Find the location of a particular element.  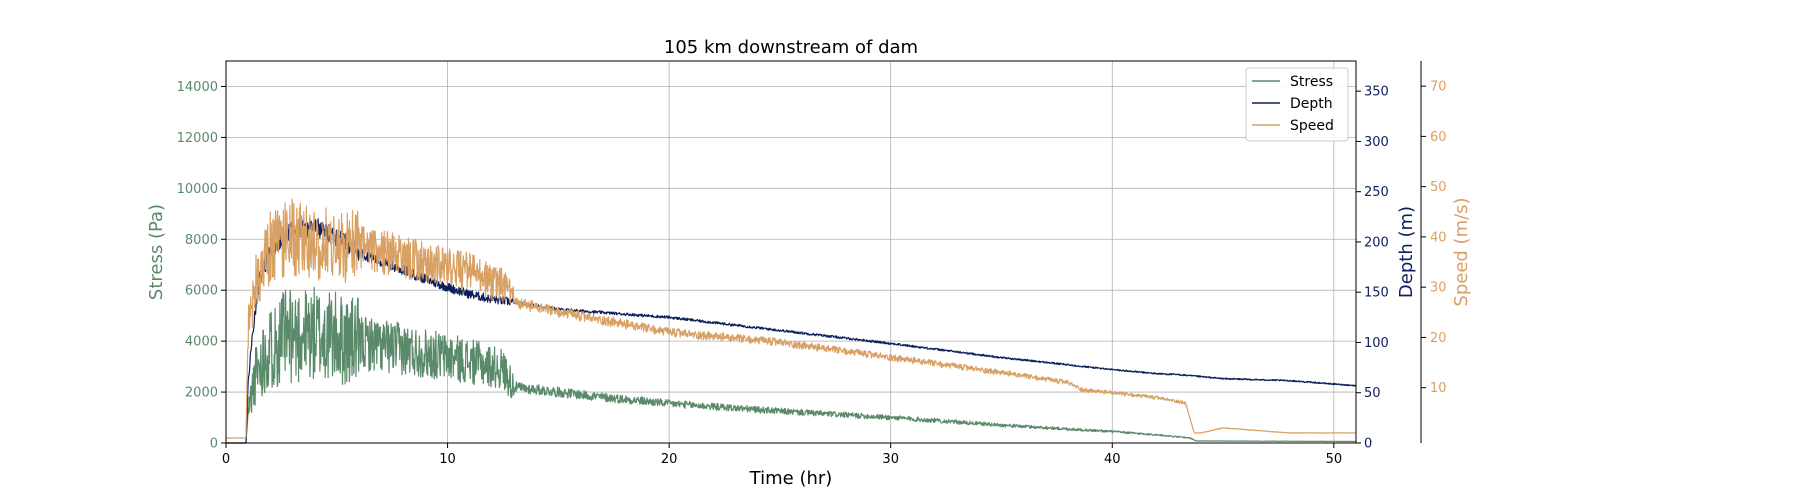

speed-tick-label: 40 is located at coordinates (1438, 237).